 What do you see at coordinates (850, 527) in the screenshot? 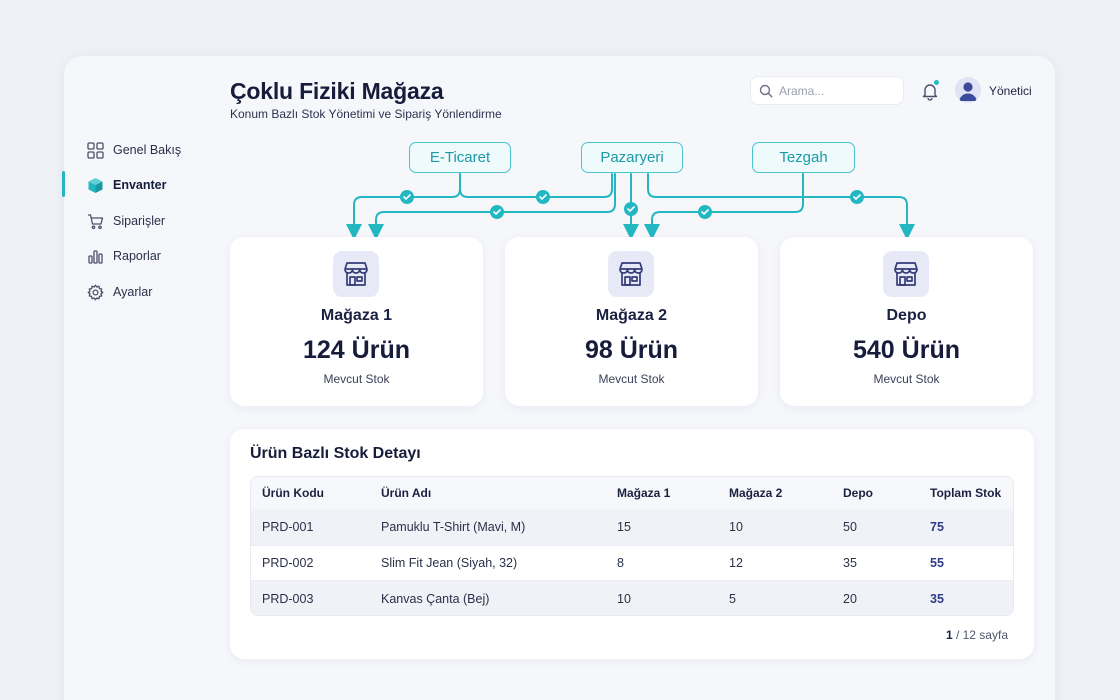
I see `cell-warehouse: 50` at bounding box center [850, 527].